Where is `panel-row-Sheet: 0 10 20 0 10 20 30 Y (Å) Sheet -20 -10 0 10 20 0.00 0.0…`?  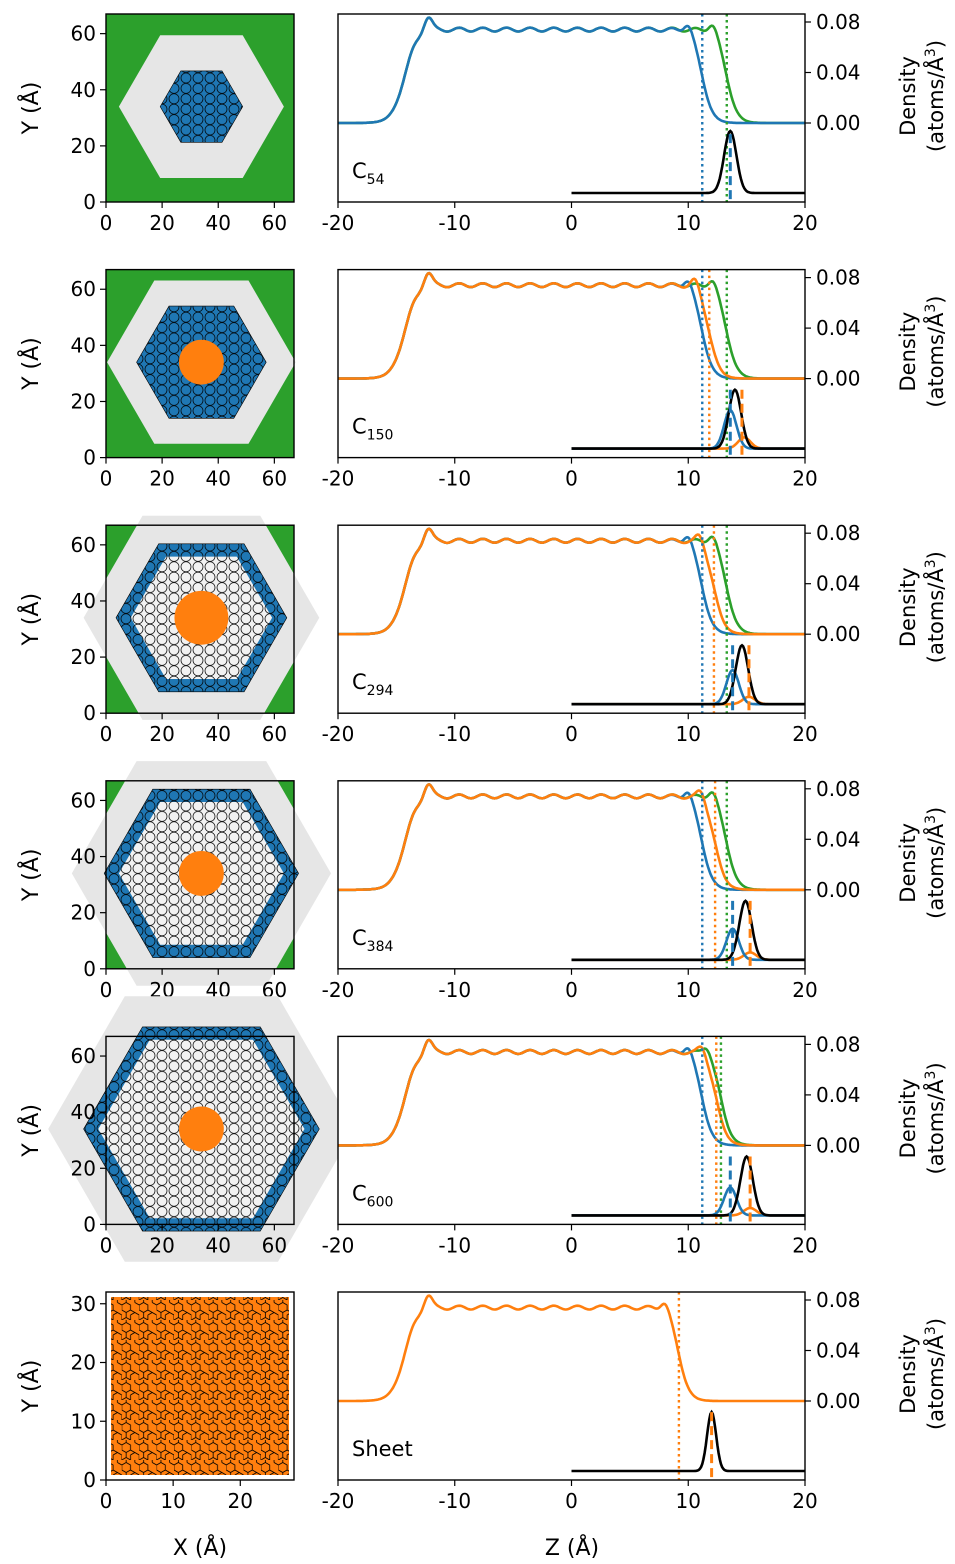
panel-row-Sheet: 0 10 20 0 10 20 30 Y (Å) Sheet -20 -10 0 10 20 0.00 0.0… is located at coordinates (482, 1400).